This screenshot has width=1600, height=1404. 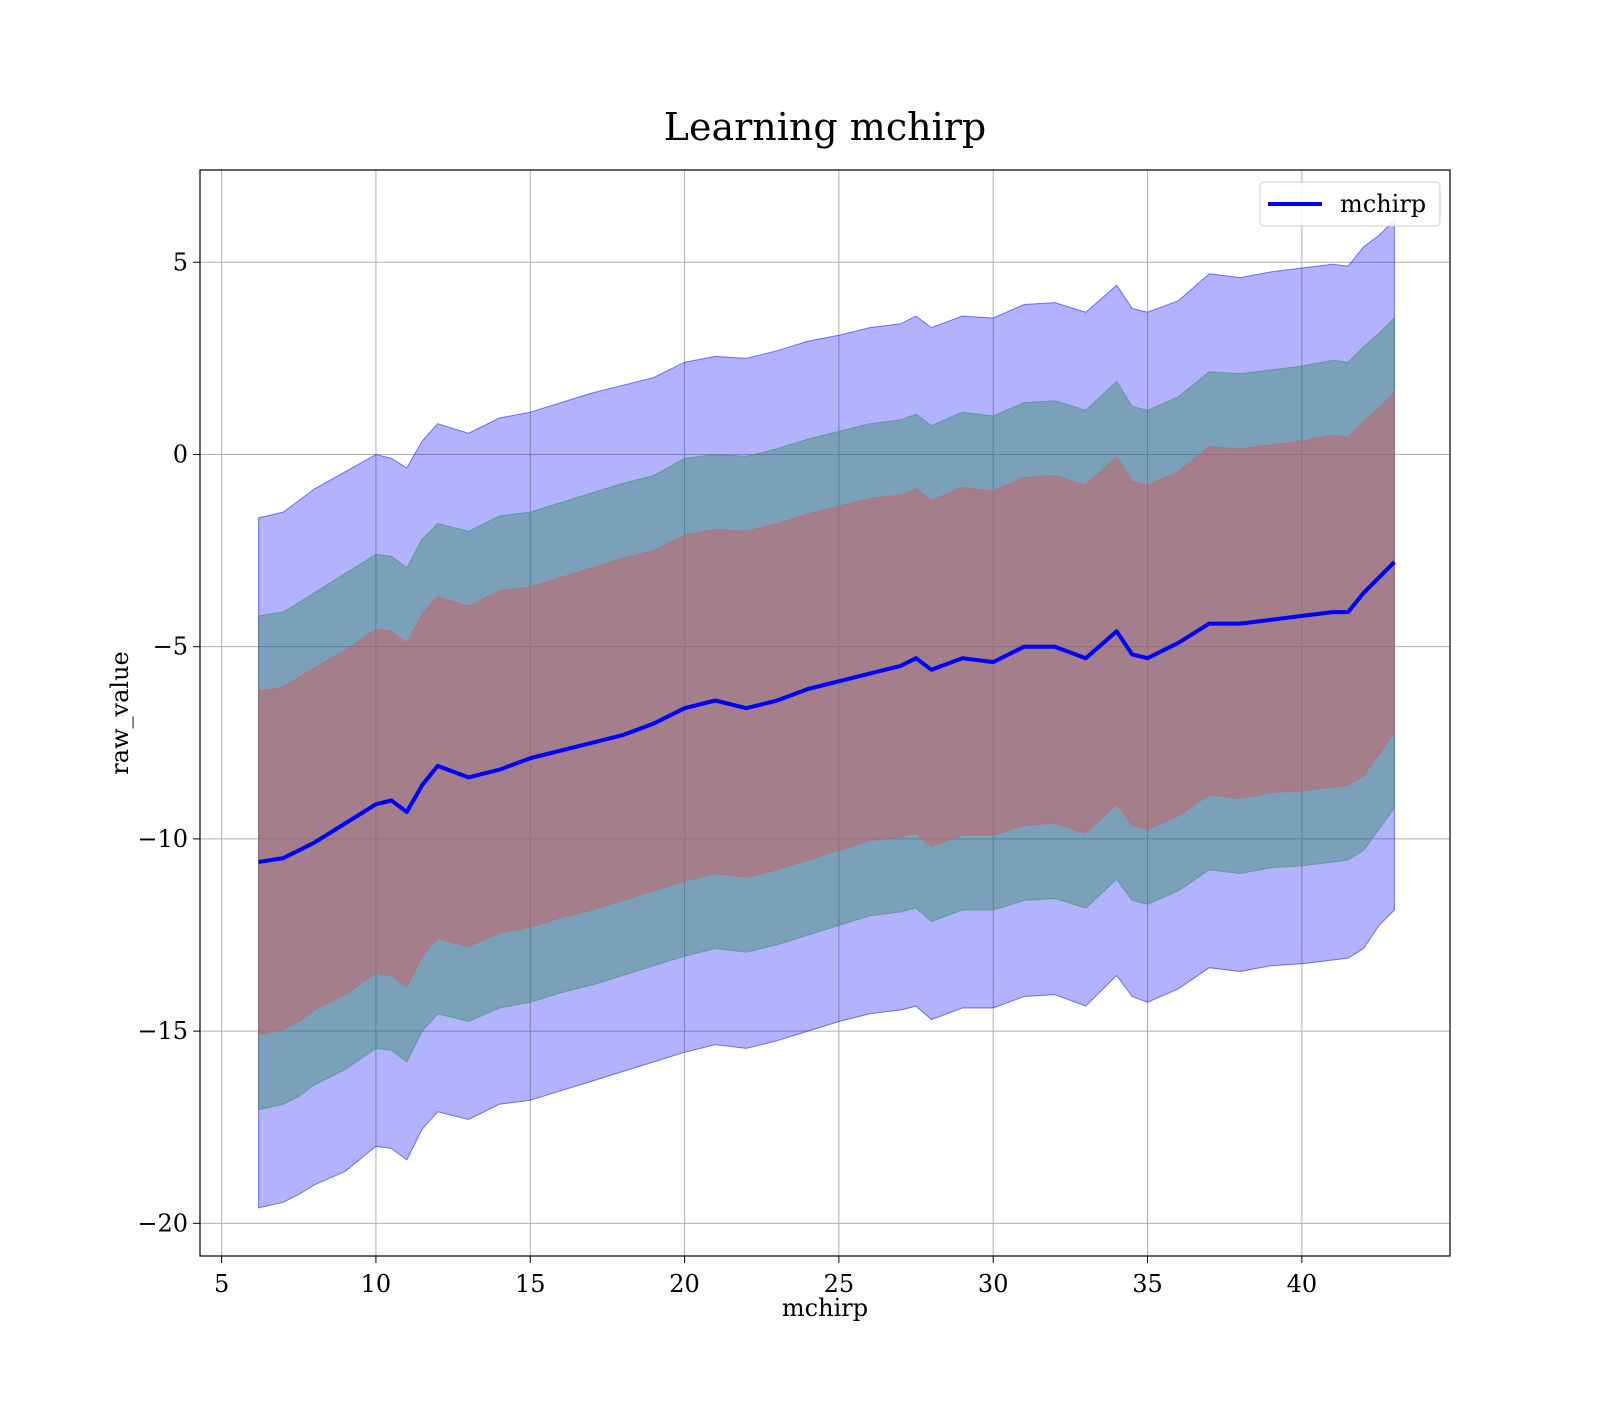 I want to click on chart-title: Learning mchirp, so click(x=825, y=127).